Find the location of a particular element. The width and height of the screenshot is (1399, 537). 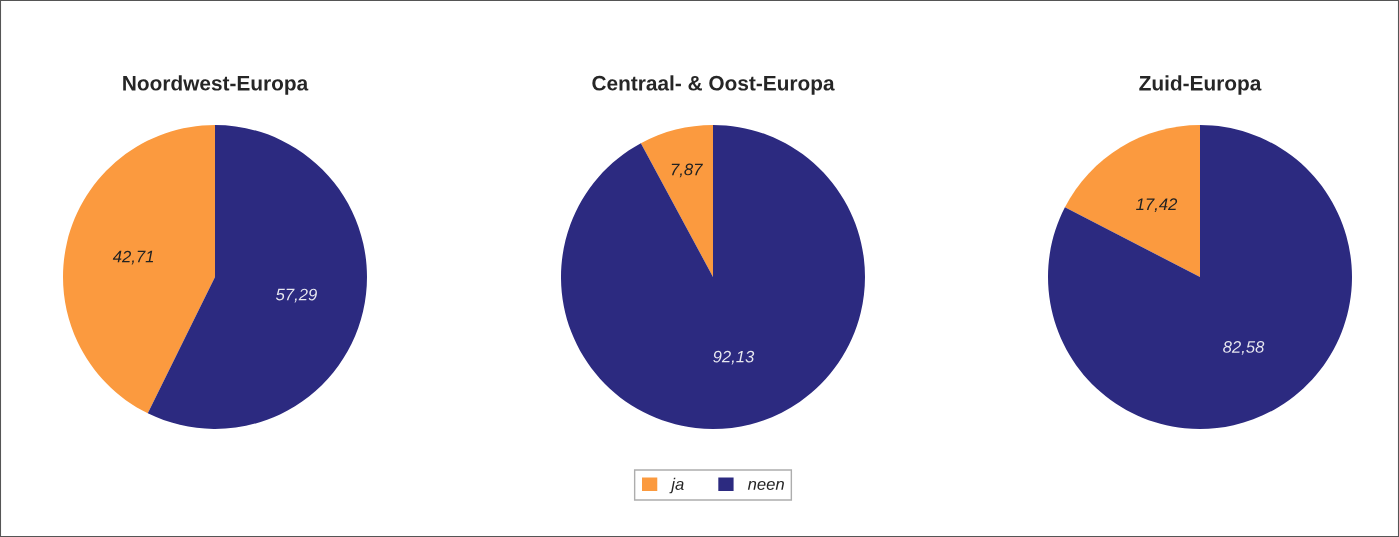

data-label: 17,42 is located at coordinates (1157, 205).